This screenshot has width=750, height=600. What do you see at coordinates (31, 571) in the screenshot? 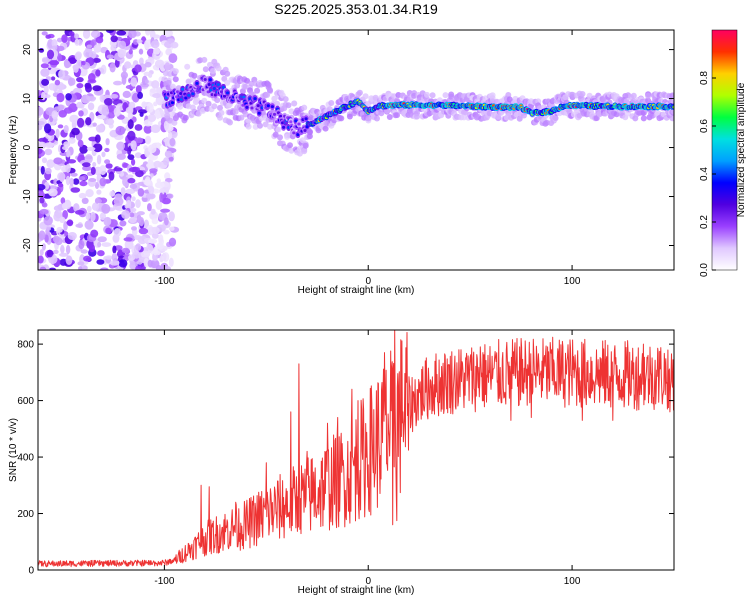
I see `snr-y-tick-label: 0` at bounding box center [31, 571].